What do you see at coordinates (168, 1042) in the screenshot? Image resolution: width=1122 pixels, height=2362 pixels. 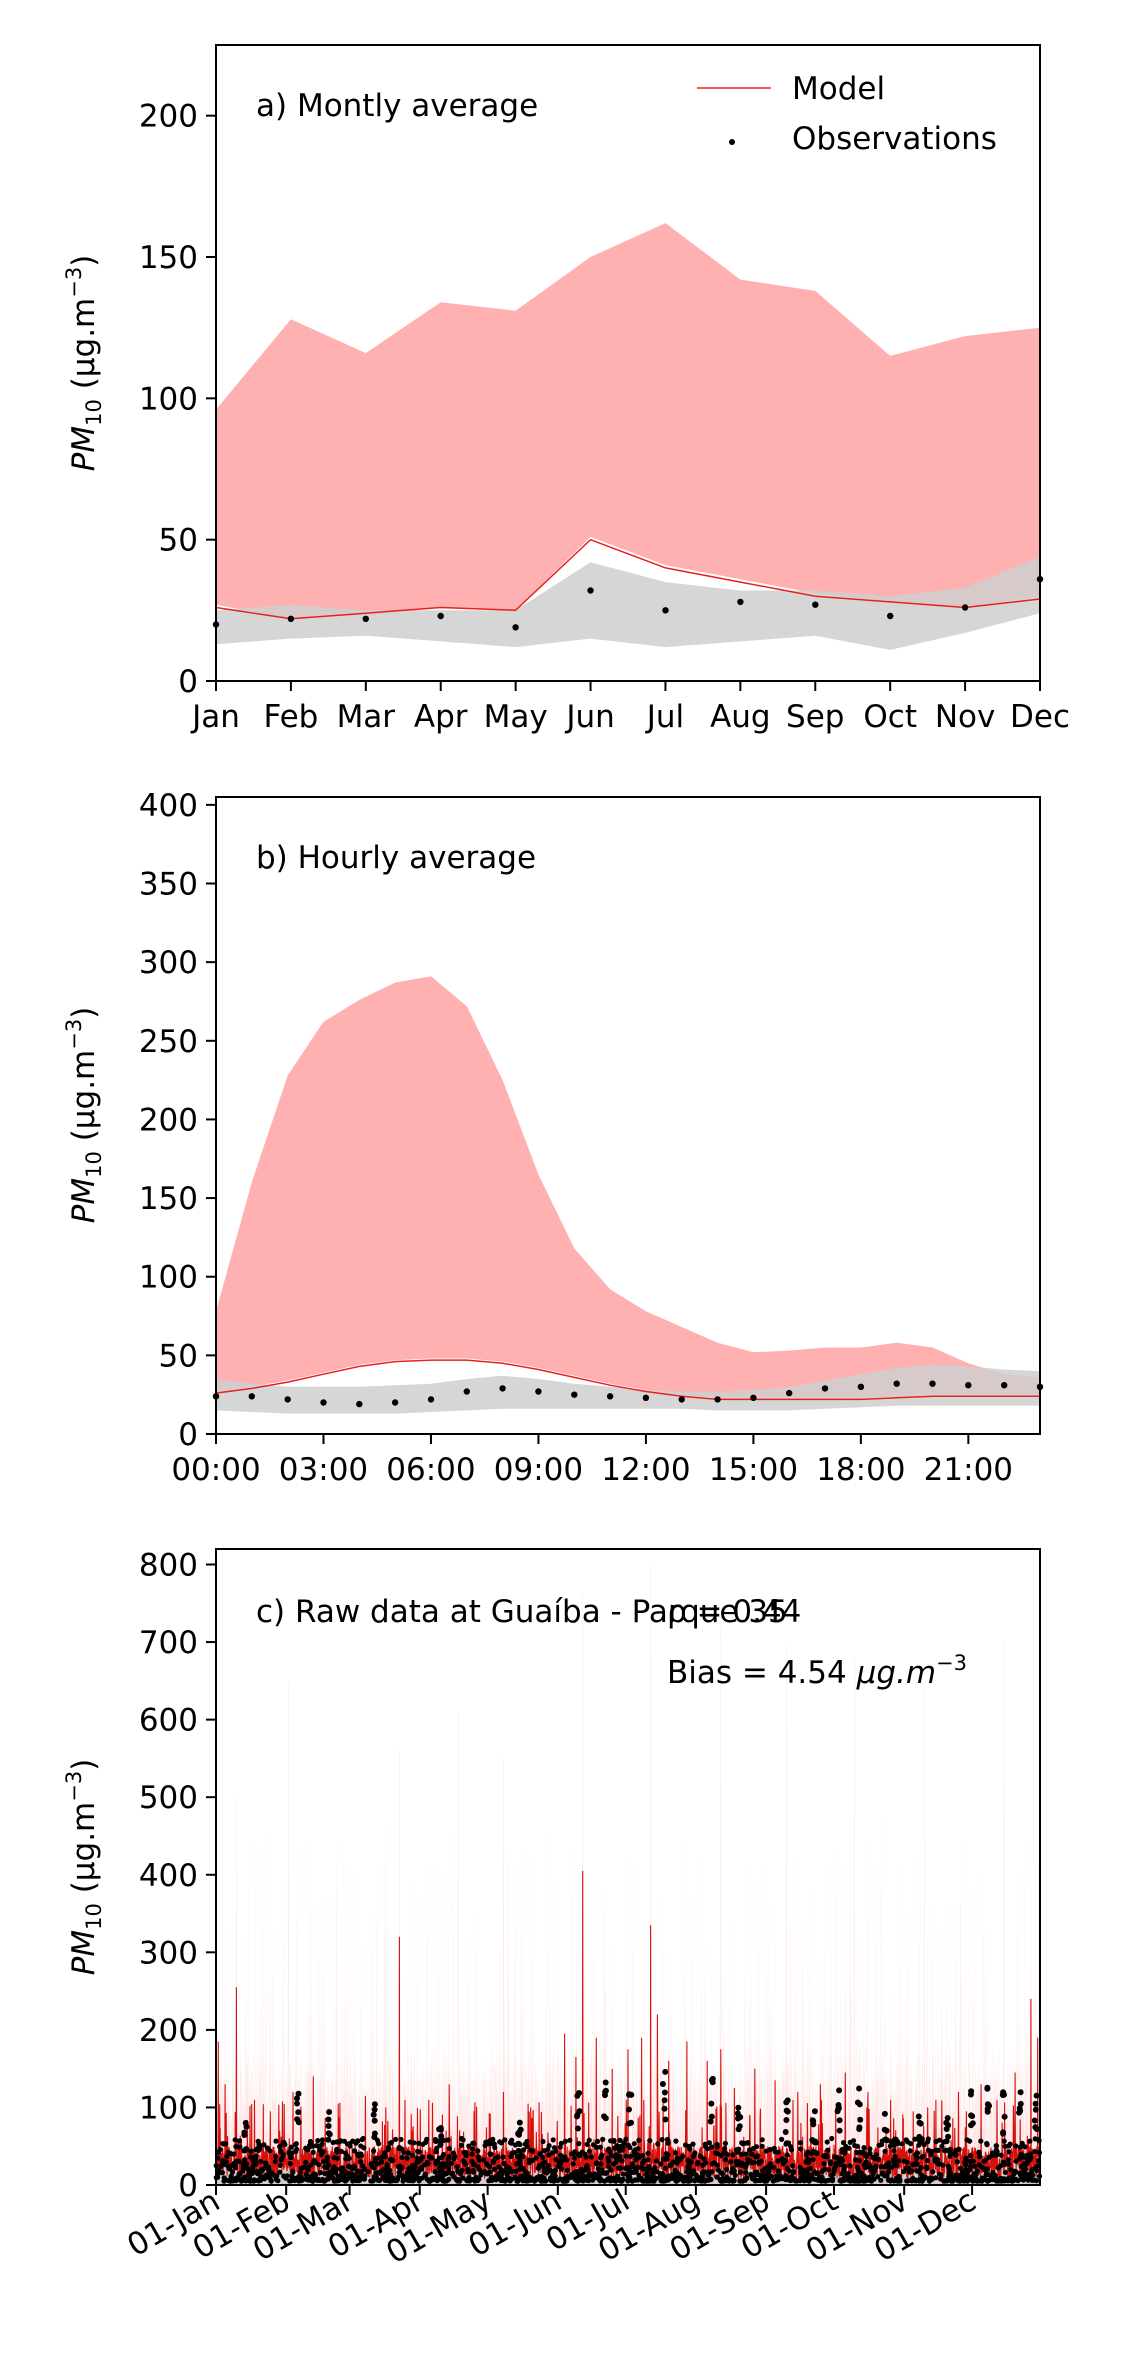 I see `y-tick-label: 250` at bounding box center [168, 1042].